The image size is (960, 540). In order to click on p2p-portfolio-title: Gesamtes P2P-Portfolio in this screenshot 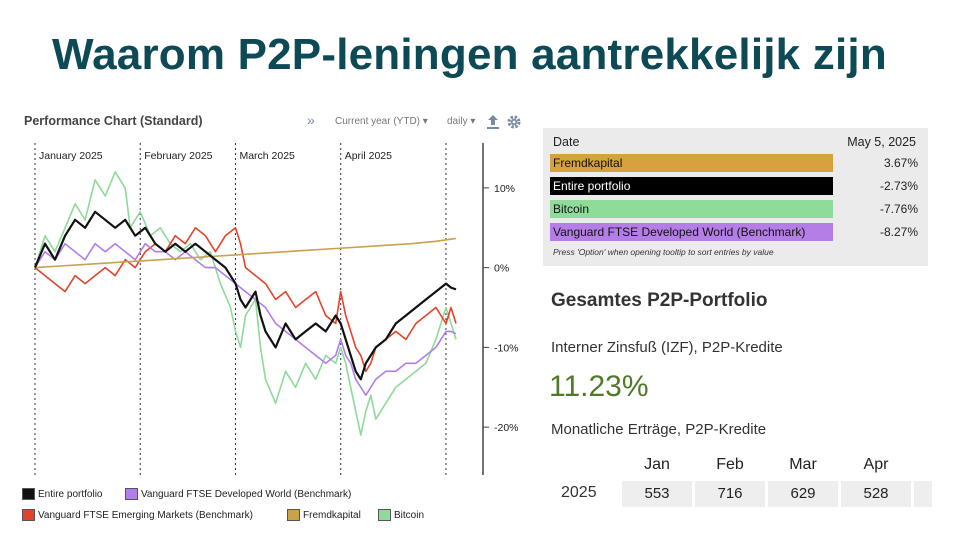, I will do `click(659, 300)`.